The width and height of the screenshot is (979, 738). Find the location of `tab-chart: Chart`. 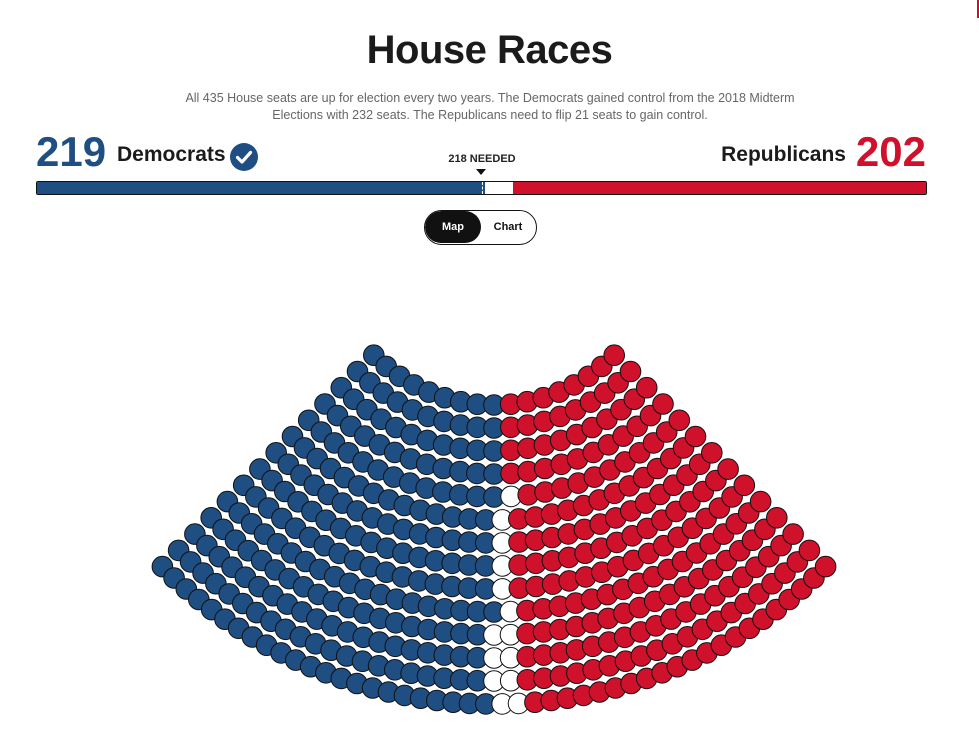

tab-chart: Chart is located at coordinates (508, 227).